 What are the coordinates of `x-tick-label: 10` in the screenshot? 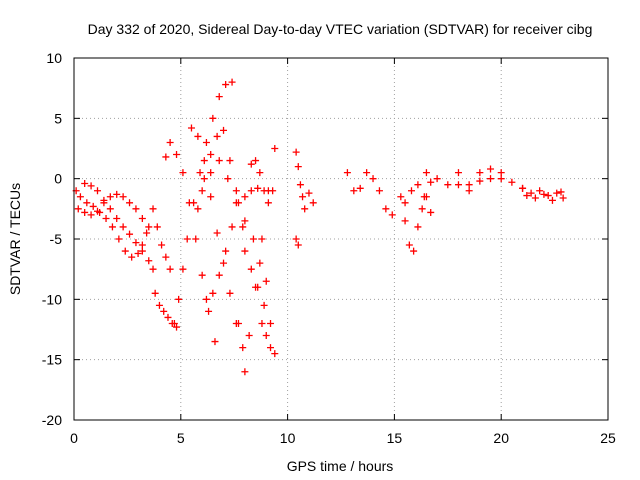 It's located at (288, 438).